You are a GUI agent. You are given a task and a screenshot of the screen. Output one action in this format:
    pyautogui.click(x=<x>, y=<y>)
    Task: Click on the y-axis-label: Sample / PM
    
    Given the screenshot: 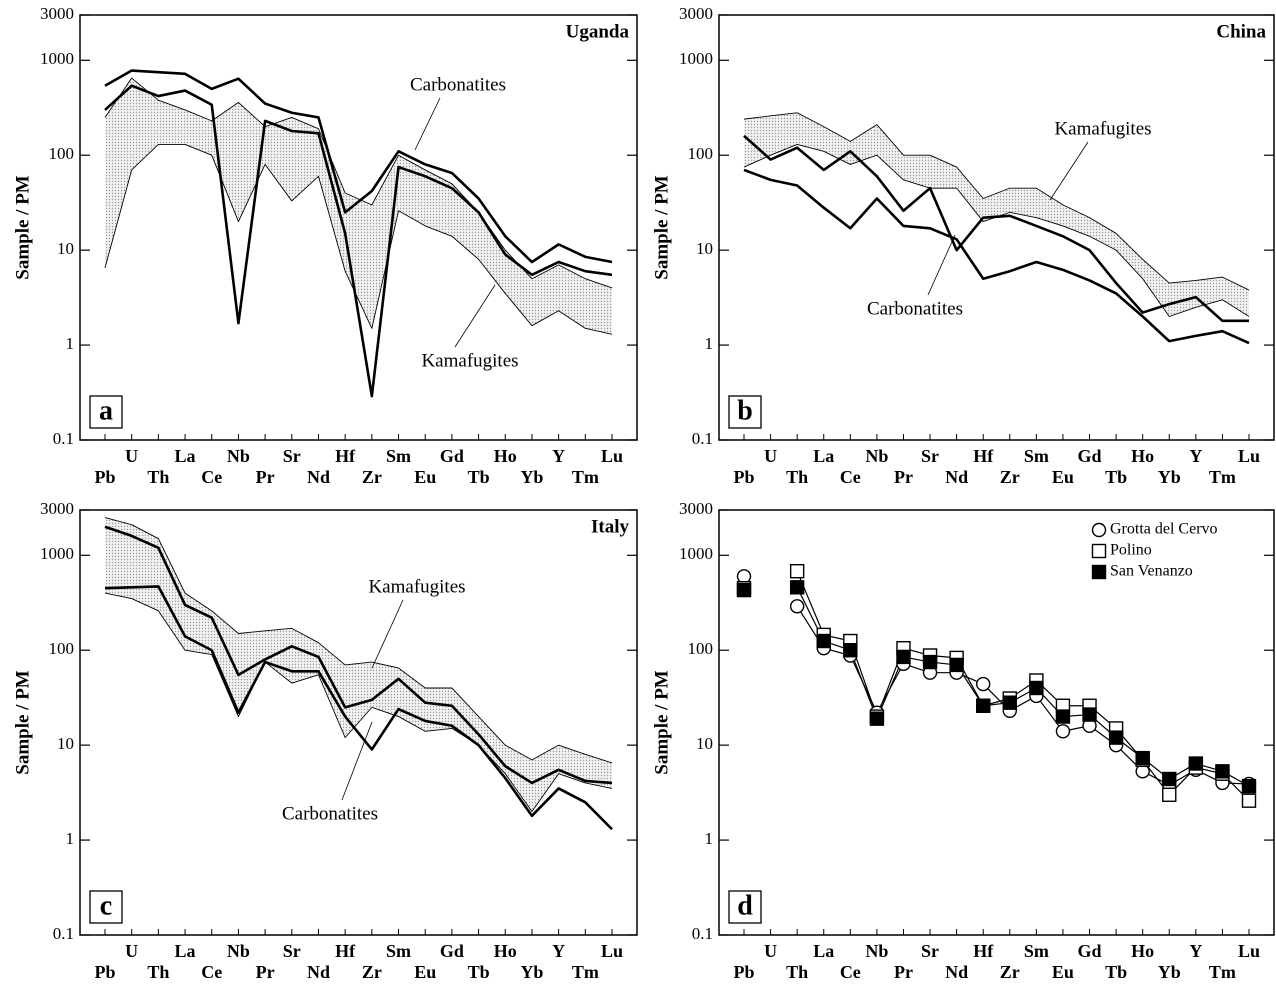 What is the action you would take?
    pyautogui.click(x=661, y=722)
    